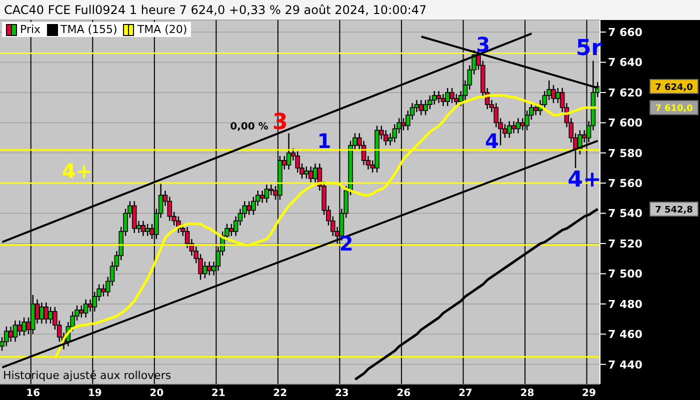  What do you see at coordinates (341, 394) in the screenshot?
I see `x-tick-label: 23` at bounding box center [341, 394].